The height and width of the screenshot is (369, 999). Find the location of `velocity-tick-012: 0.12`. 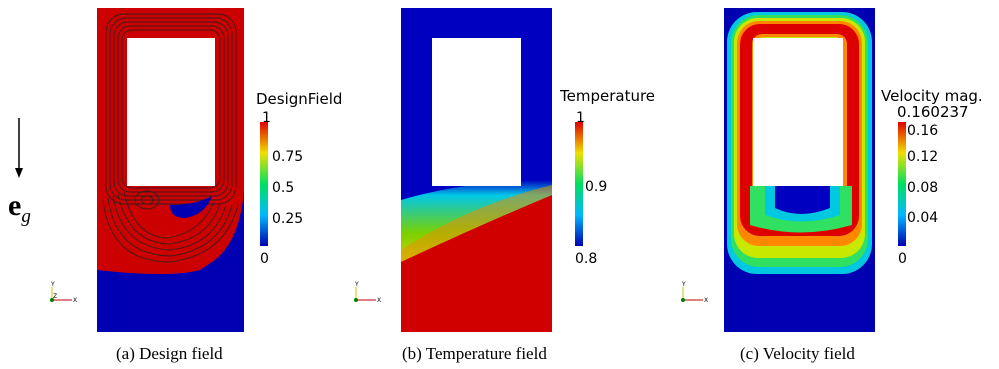

velocity-tick-012: 0.12 is located at coordinates (922, 157).